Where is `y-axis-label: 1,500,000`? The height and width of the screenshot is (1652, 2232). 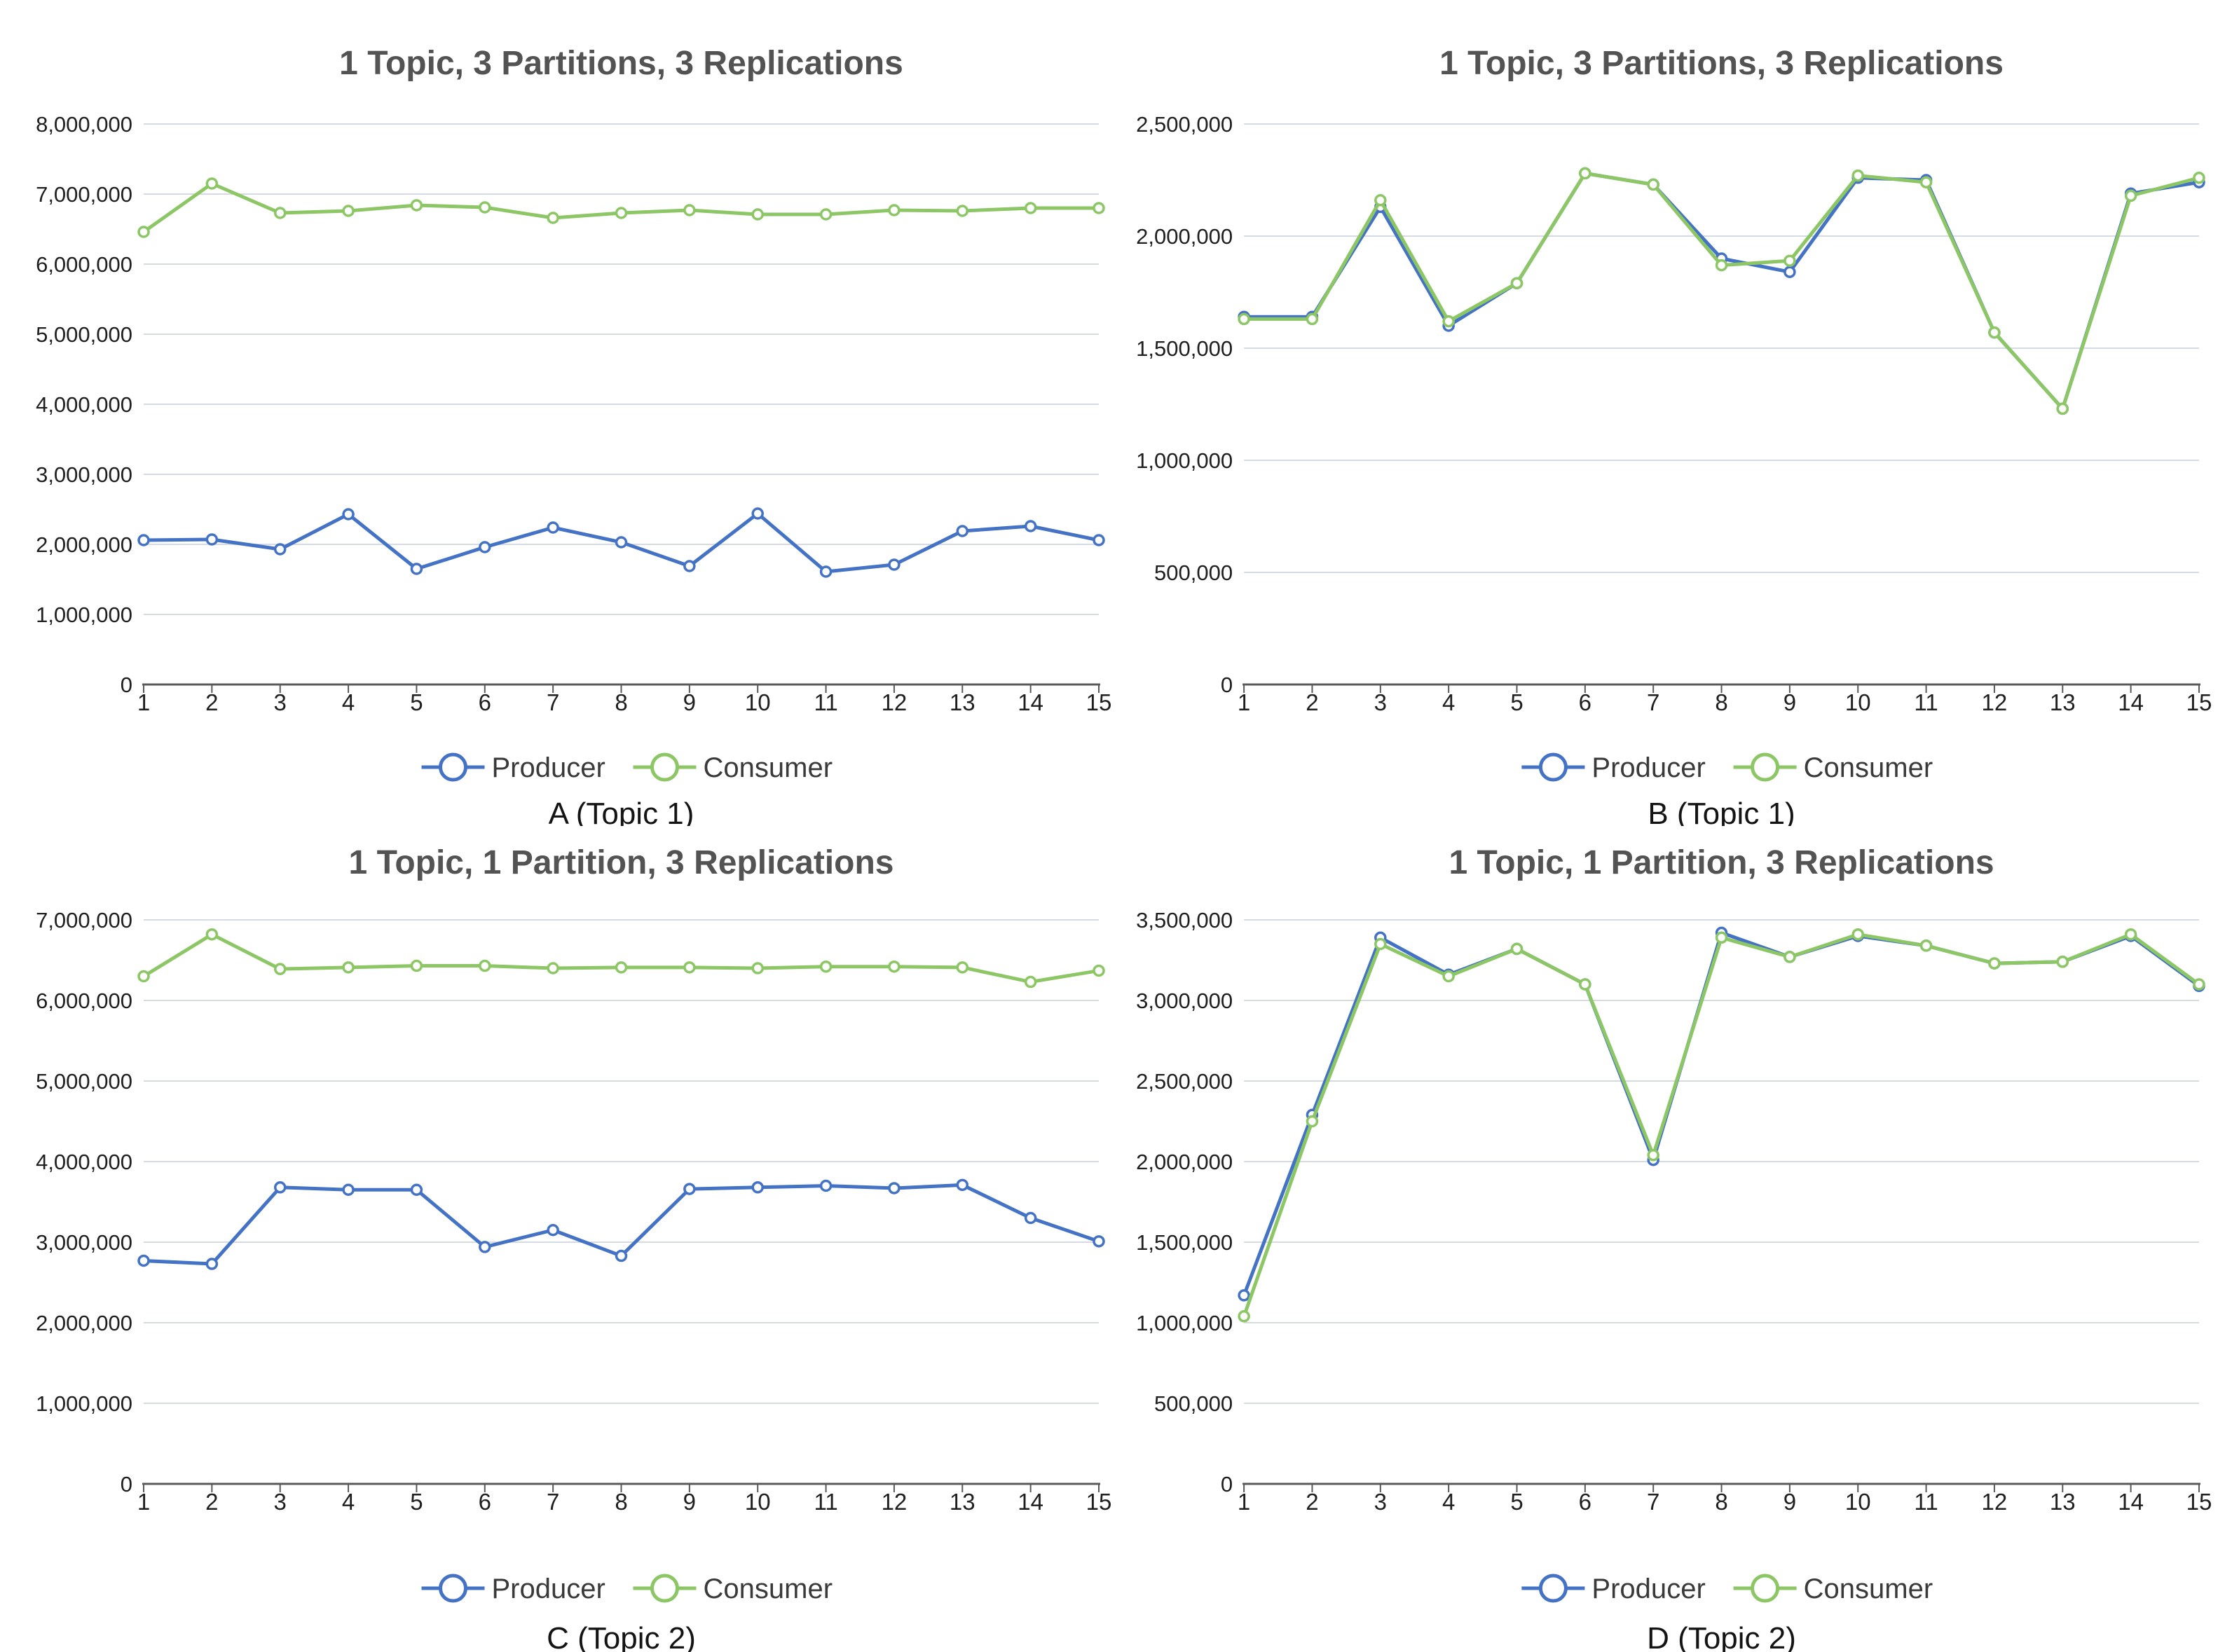 y-axis-label: 1,500,000 is located at coordinates (1184, 348).